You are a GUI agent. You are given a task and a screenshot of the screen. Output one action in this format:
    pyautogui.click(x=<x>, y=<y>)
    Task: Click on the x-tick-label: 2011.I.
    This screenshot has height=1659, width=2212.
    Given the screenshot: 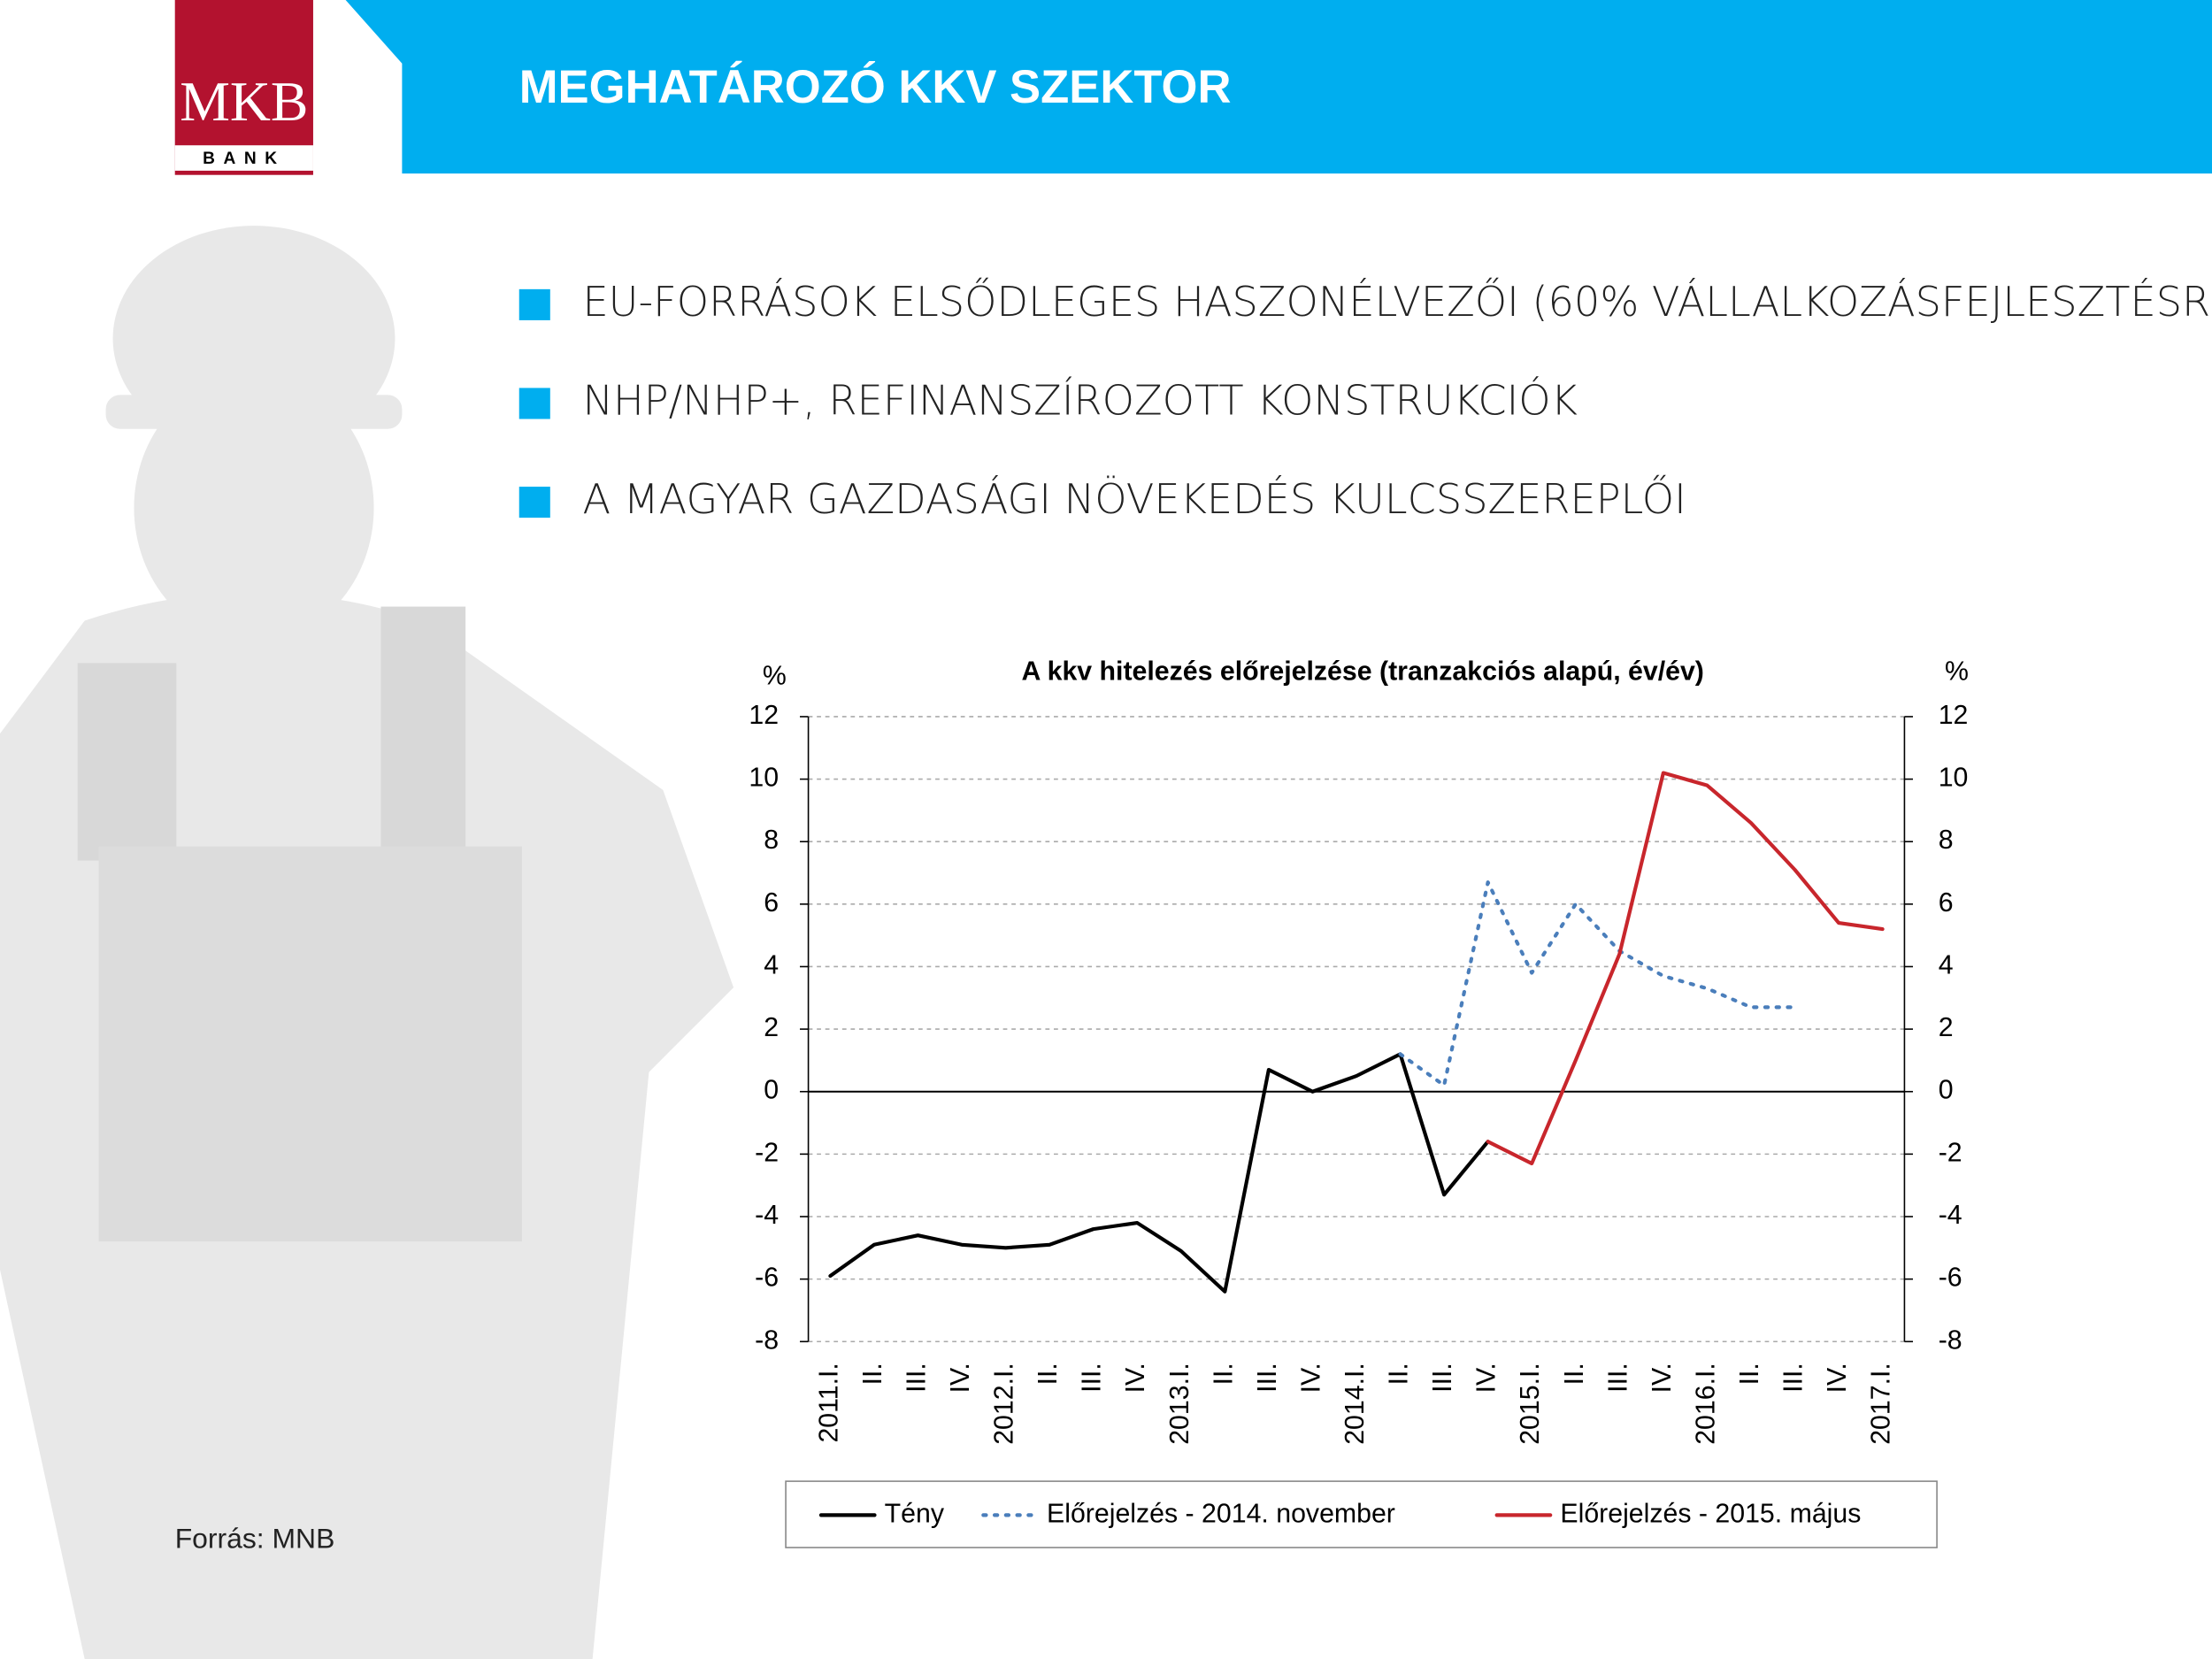 What is the action you would take?
    pyautogui.click(x=829, y=1402)
    